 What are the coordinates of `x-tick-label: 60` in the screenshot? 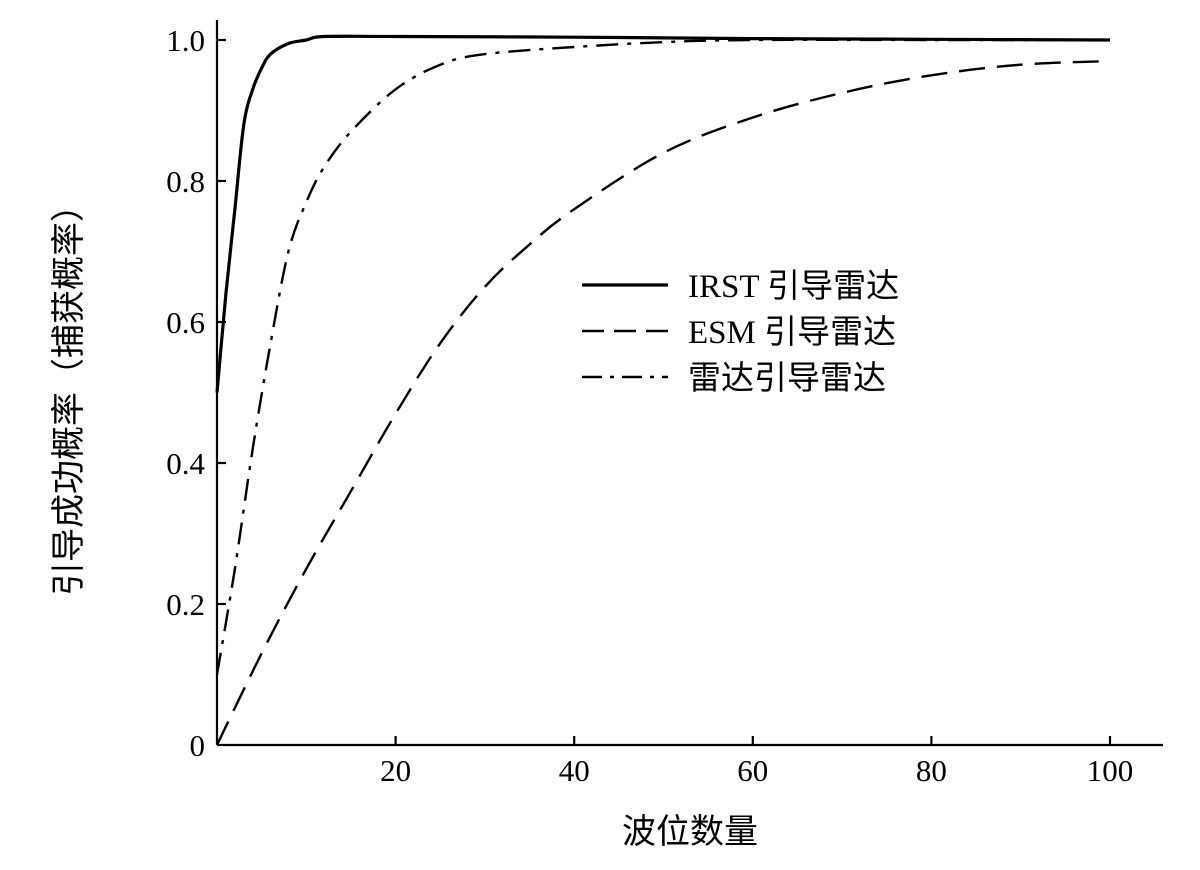 It's located at (752, 770).